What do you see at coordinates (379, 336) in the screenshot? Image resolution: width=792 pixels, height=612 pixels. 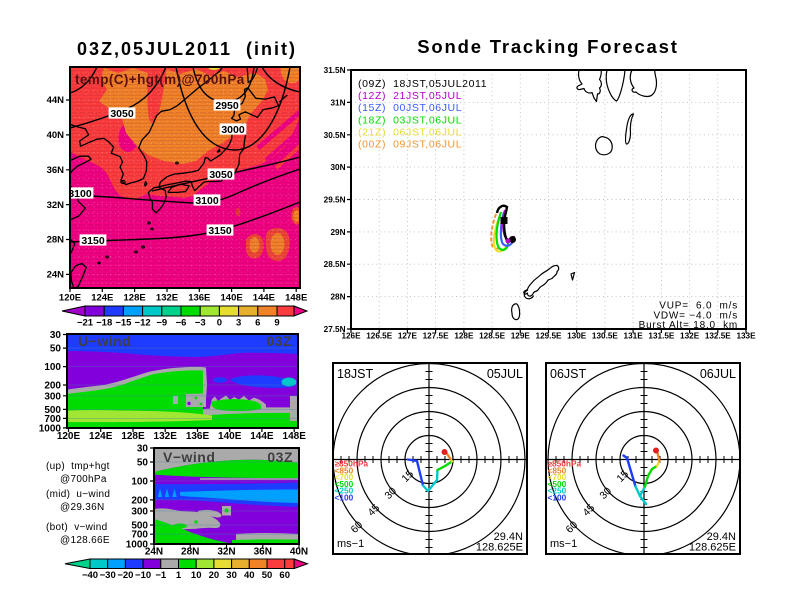 I see `svg-text: 126.5E` at bounding box center [379, 336].